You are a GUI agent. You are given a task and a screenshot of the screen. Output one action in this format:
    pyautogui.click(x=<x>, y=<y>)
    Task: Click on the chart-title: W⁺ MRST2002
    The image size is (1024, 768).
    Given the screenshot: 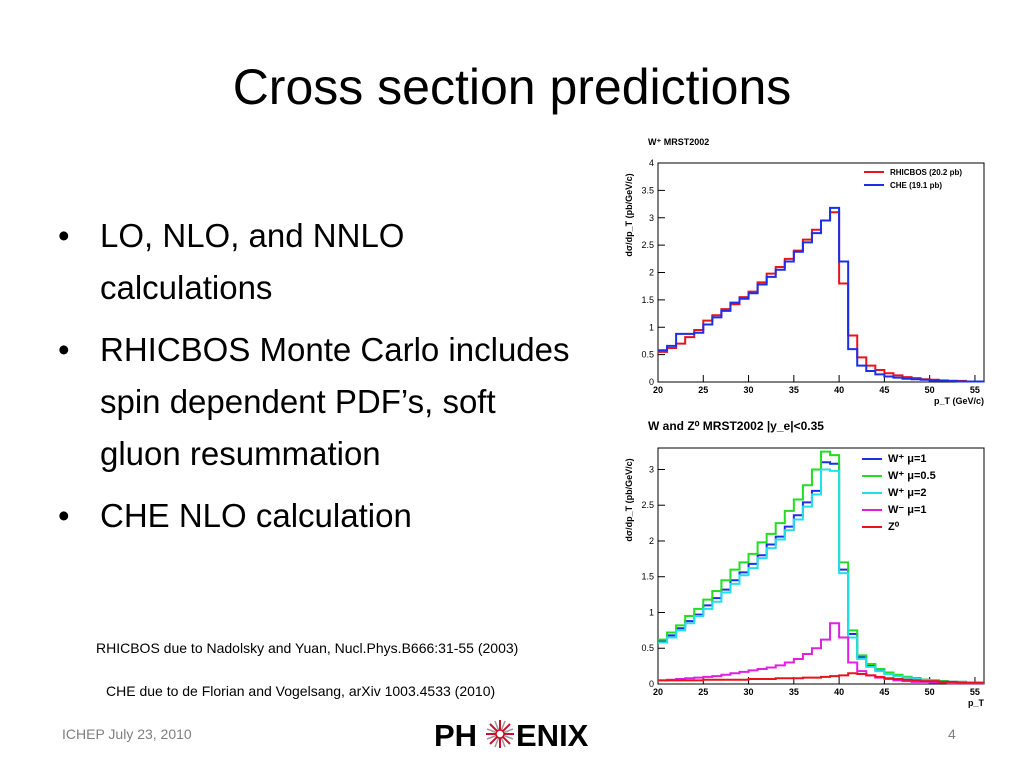 What is the action you would take?
    pyautogui.click(x=678, y=142)
    